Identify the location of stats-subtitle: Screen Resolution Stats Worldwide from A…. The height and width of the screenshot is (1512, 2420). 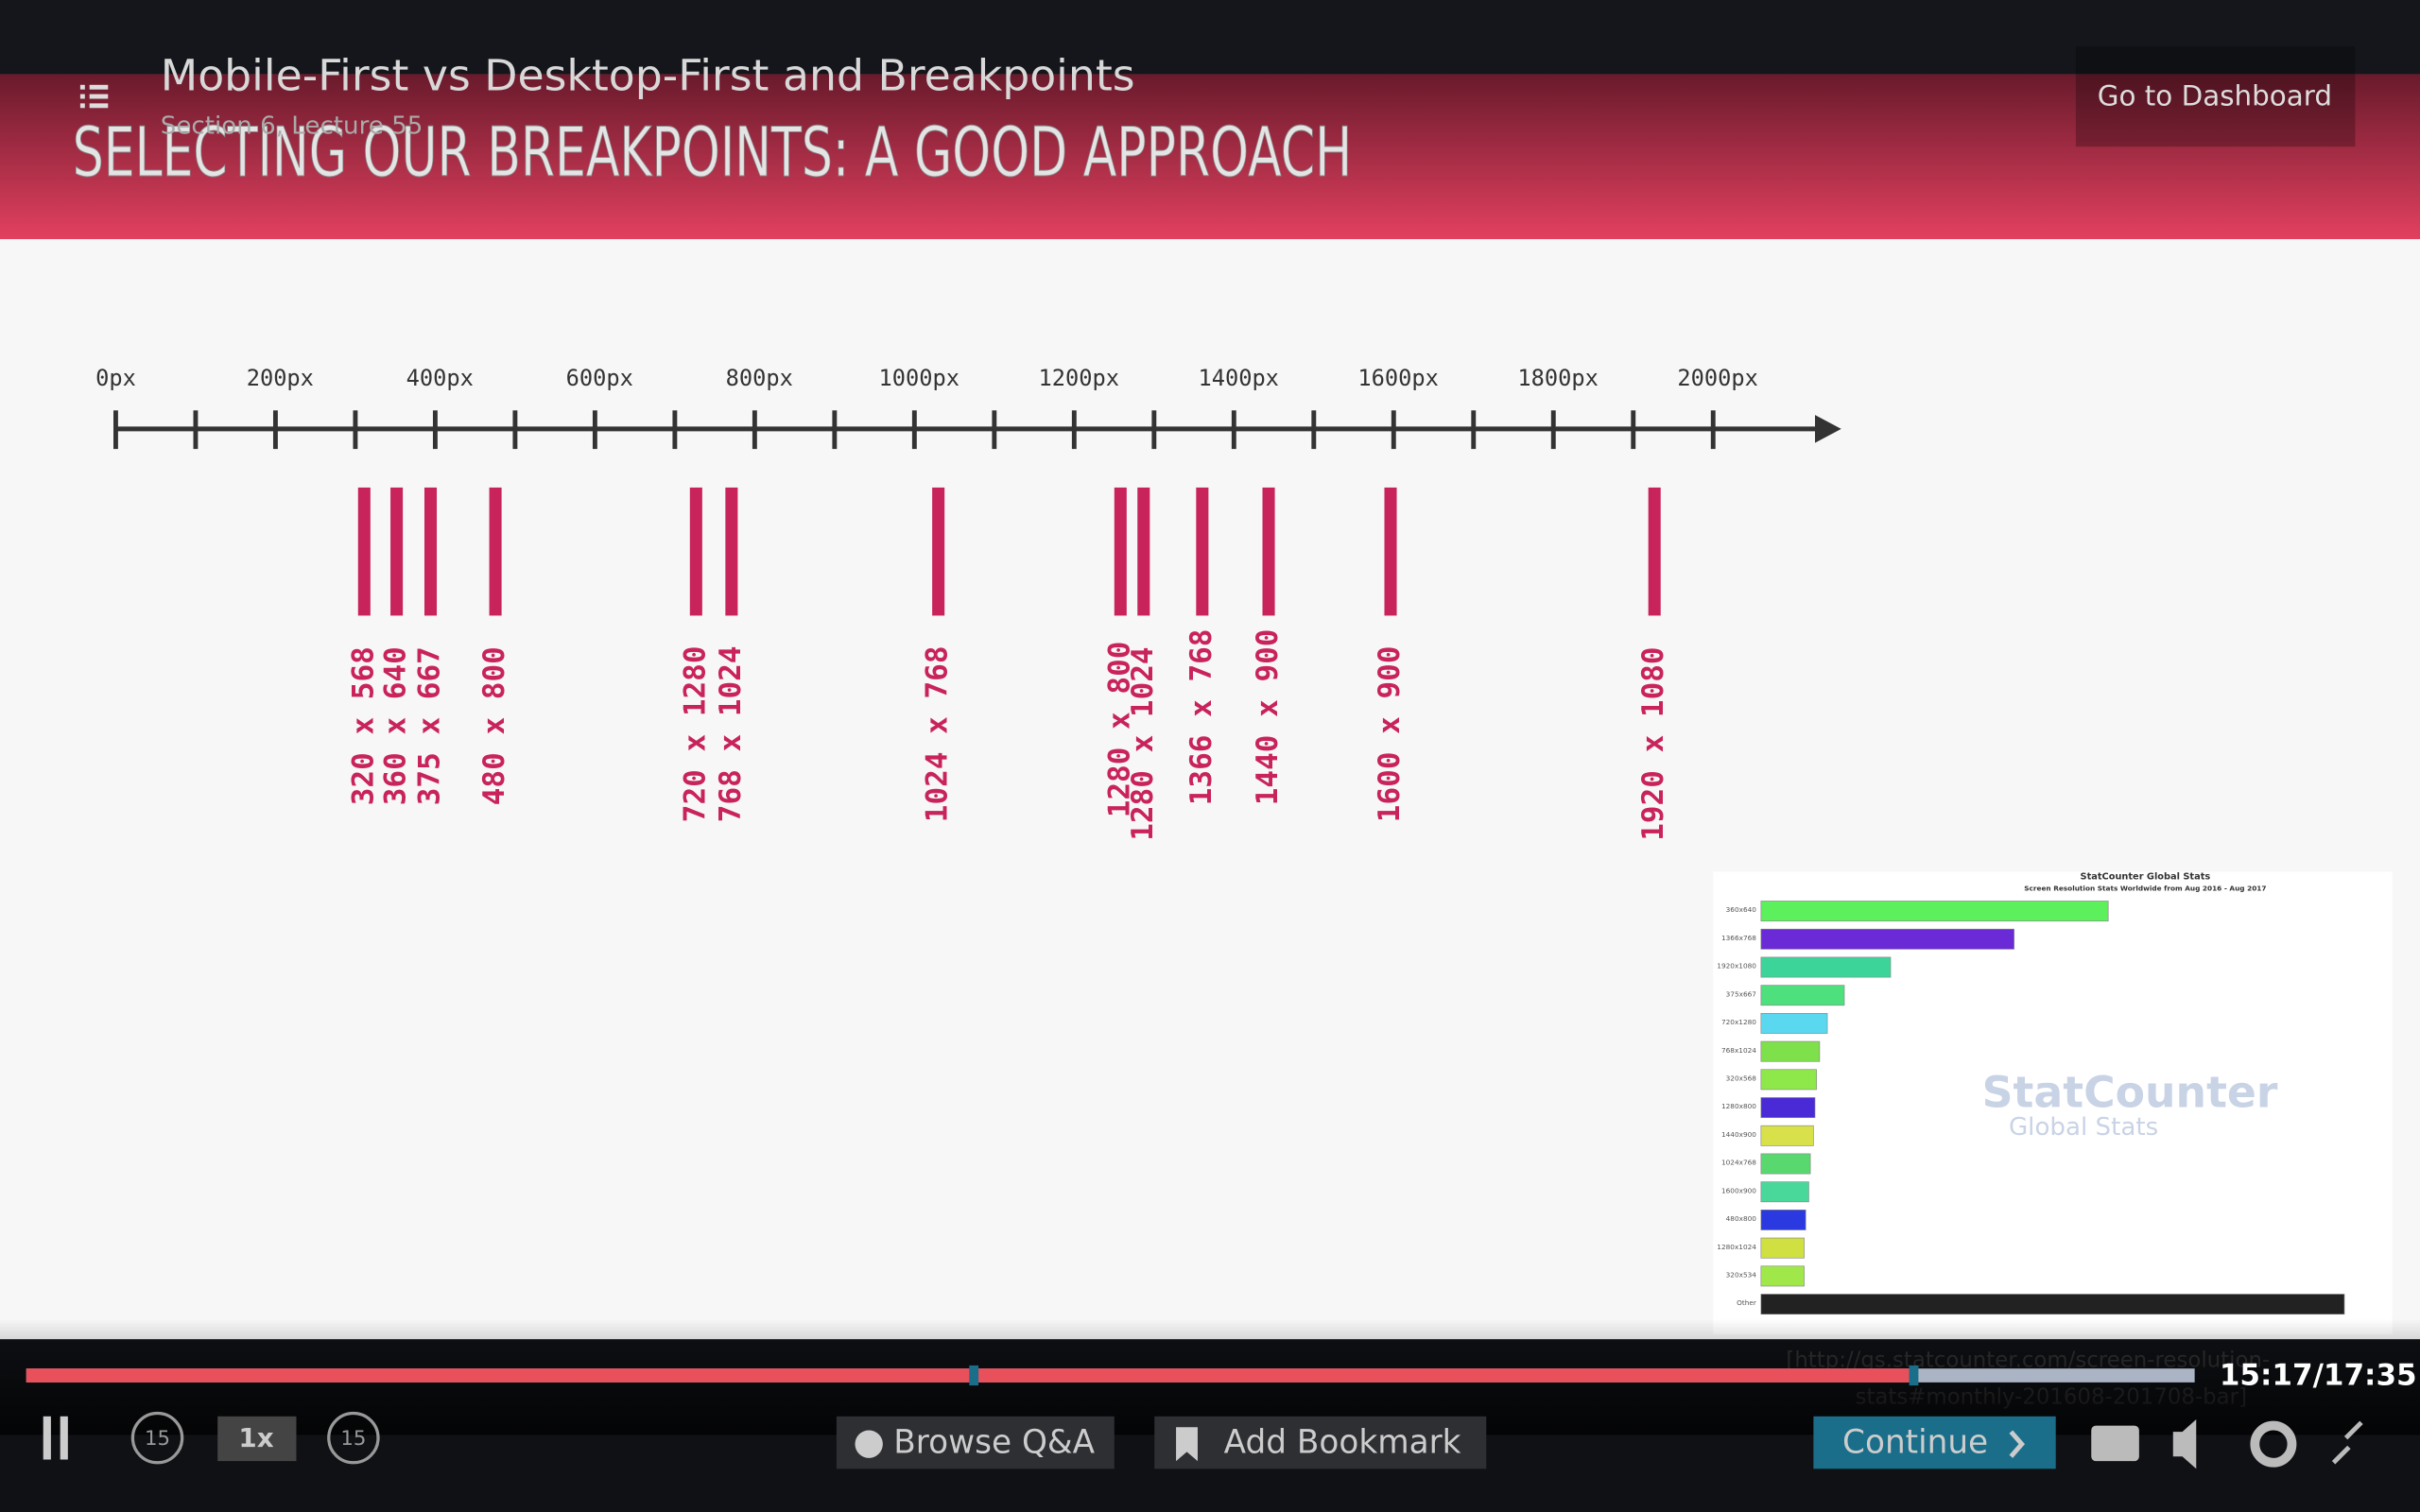
(2145, 888).